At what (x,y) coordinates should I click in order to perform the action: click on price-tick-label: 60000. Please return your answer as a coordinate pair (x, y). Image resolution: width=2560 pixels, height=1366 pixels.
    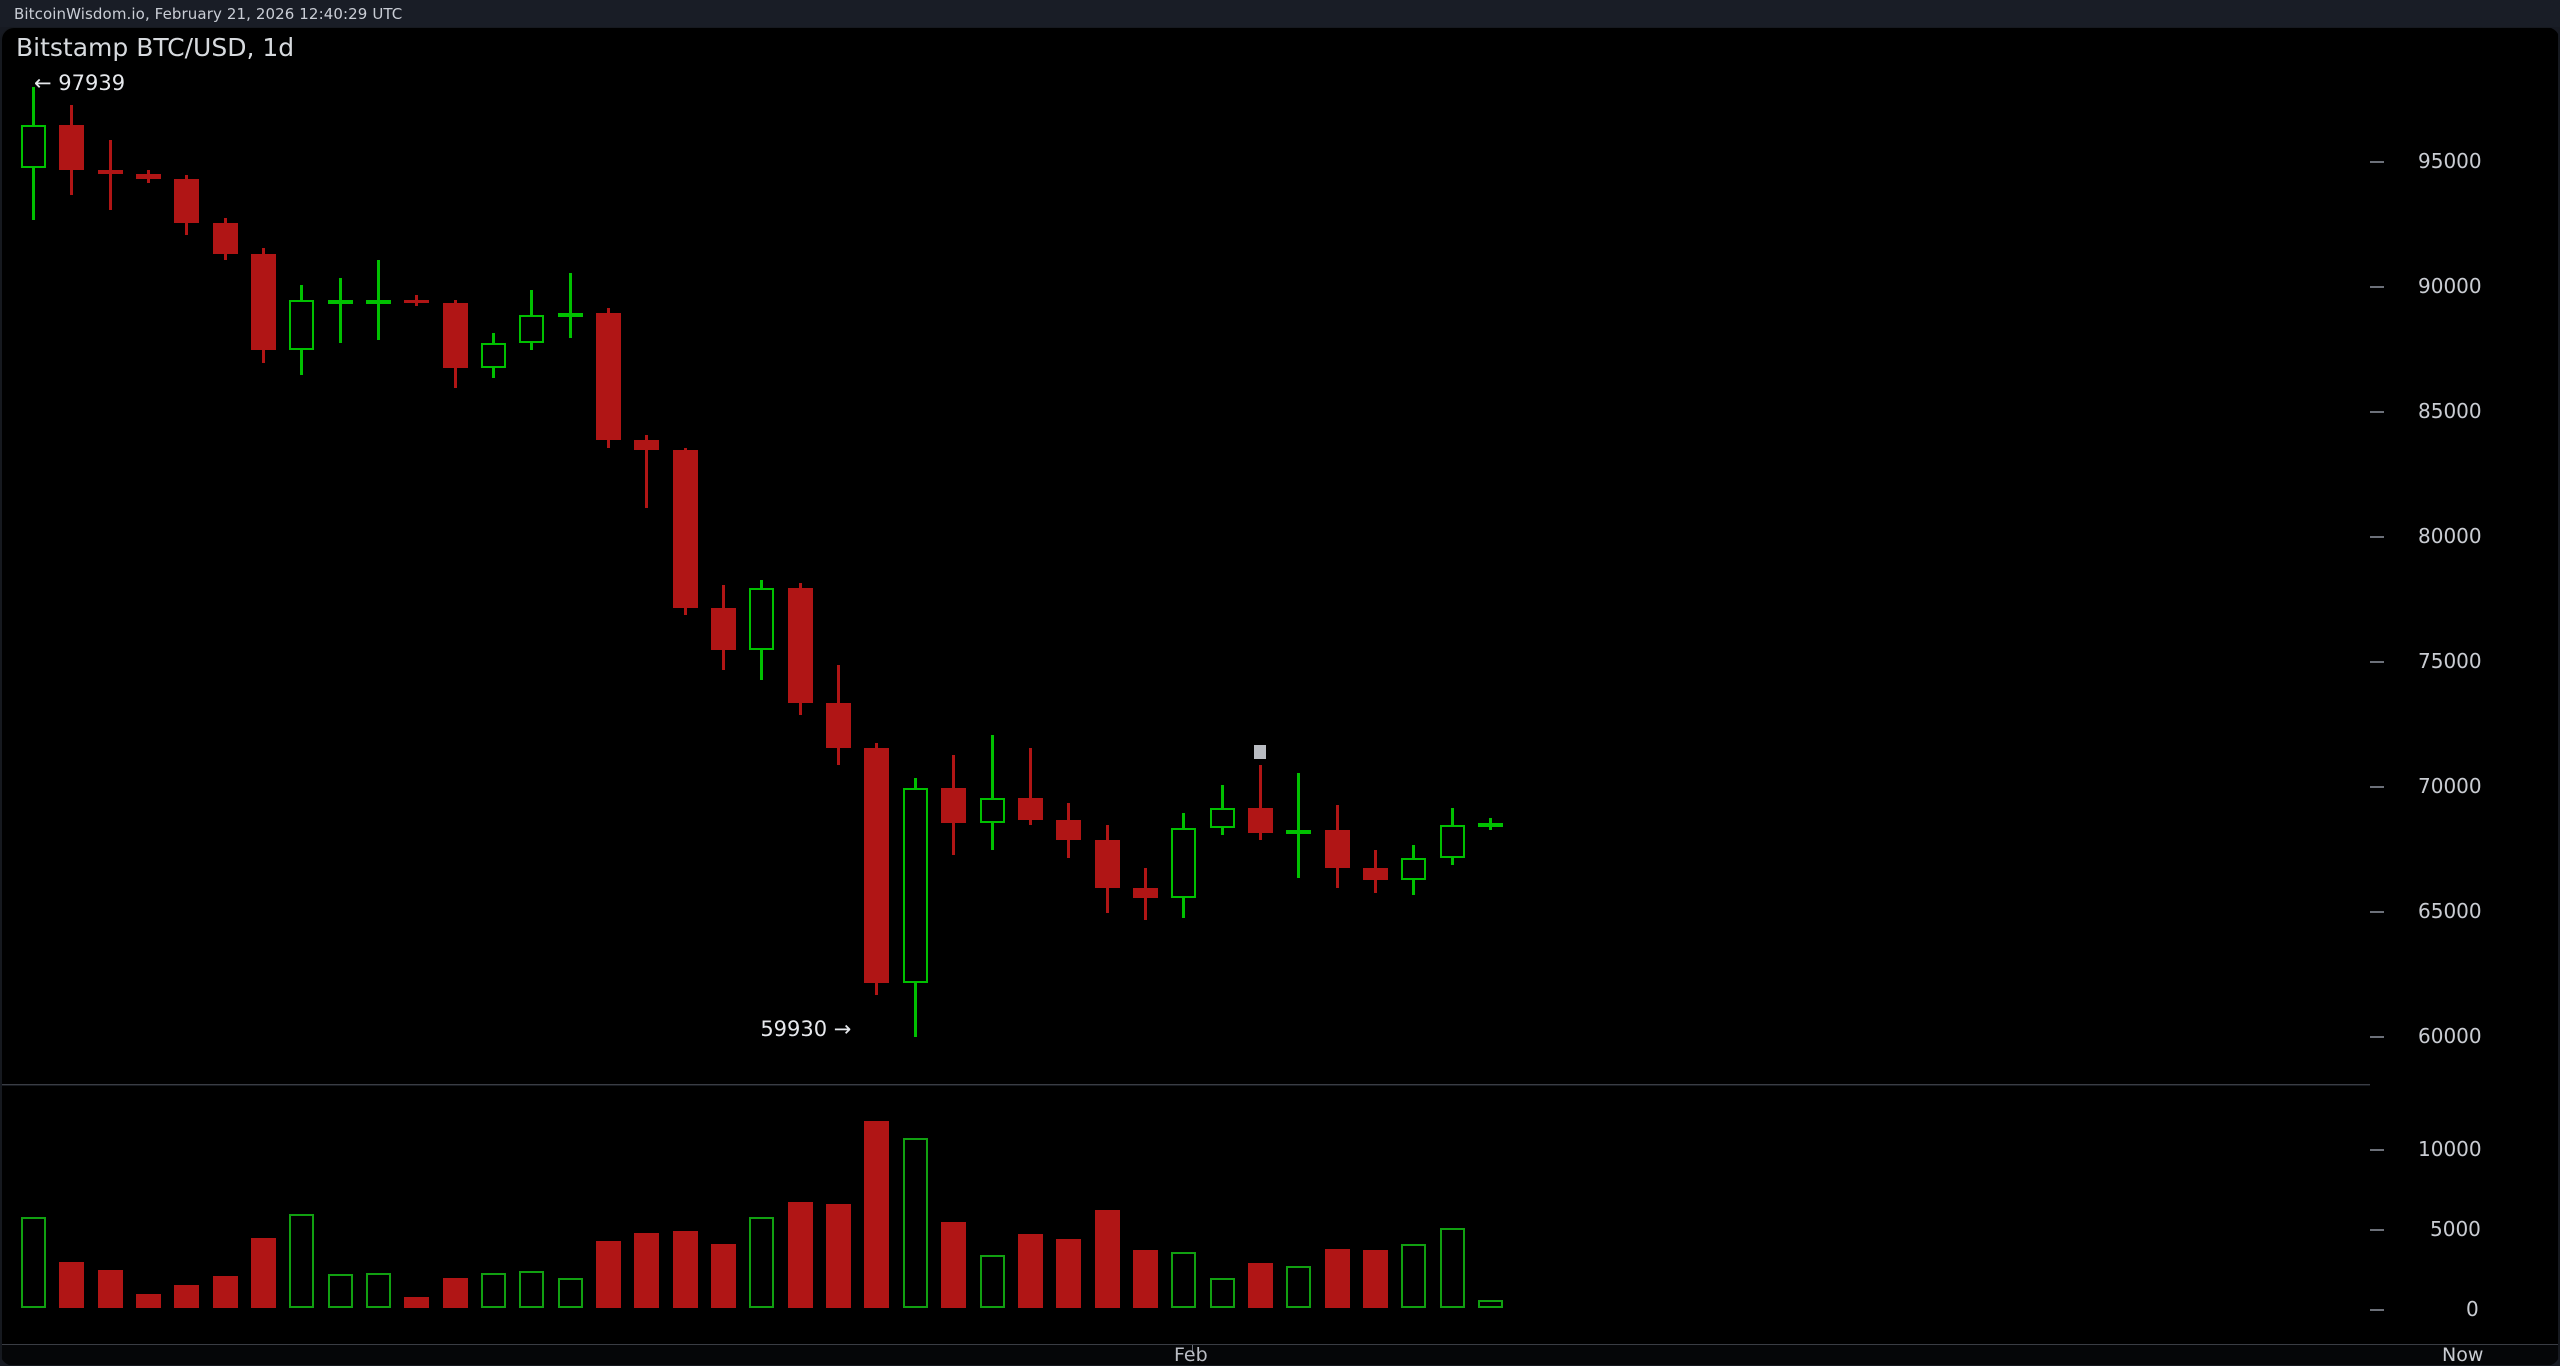
    Looking at the image, I should click on (2450, 1036).